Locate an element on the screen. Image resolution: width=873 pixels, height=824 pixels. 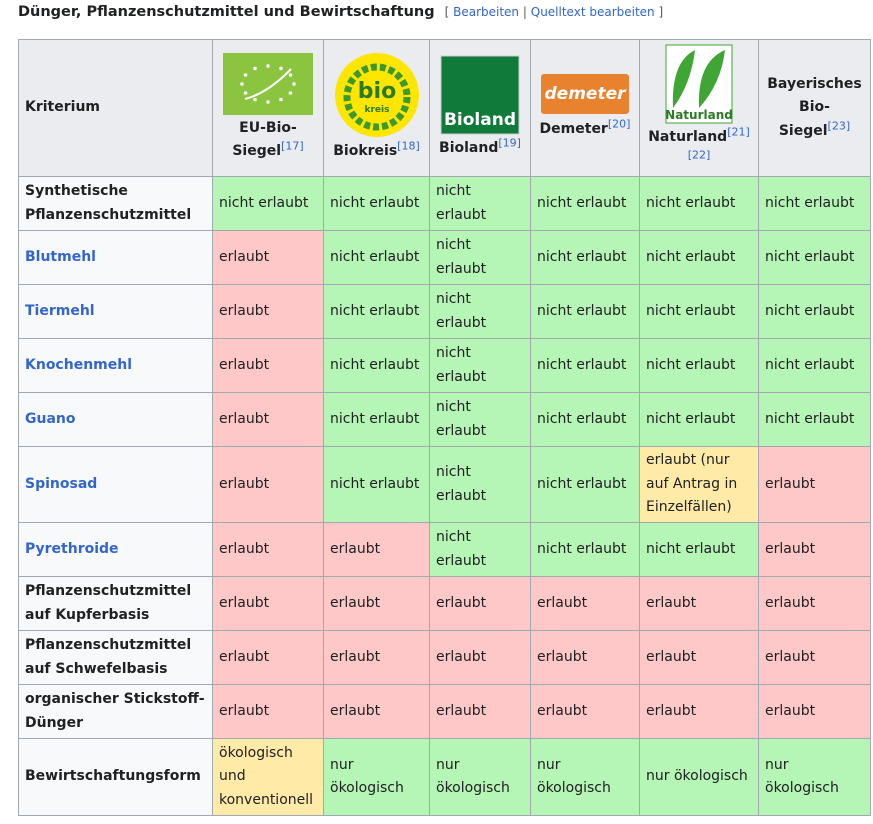
status-cell: erlaubt (nur auf Antrag in Einzelfällen) is located at coordinates (699, 484).